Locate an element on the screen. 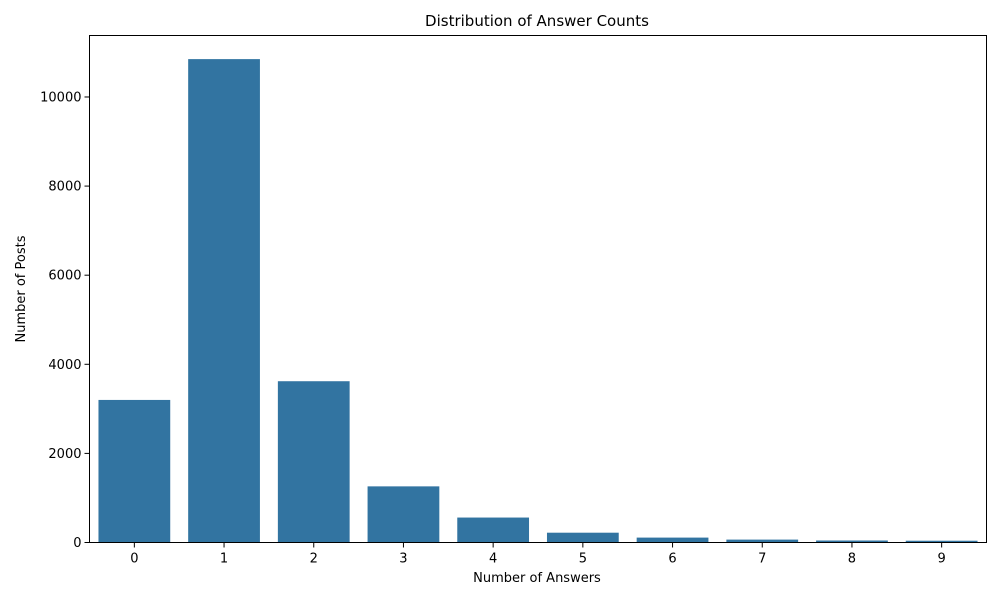 Image resolution: width=1000 pixels, height=600 pixels. y-tick-label-6000: 6000 is located at coordinates (64, 276).